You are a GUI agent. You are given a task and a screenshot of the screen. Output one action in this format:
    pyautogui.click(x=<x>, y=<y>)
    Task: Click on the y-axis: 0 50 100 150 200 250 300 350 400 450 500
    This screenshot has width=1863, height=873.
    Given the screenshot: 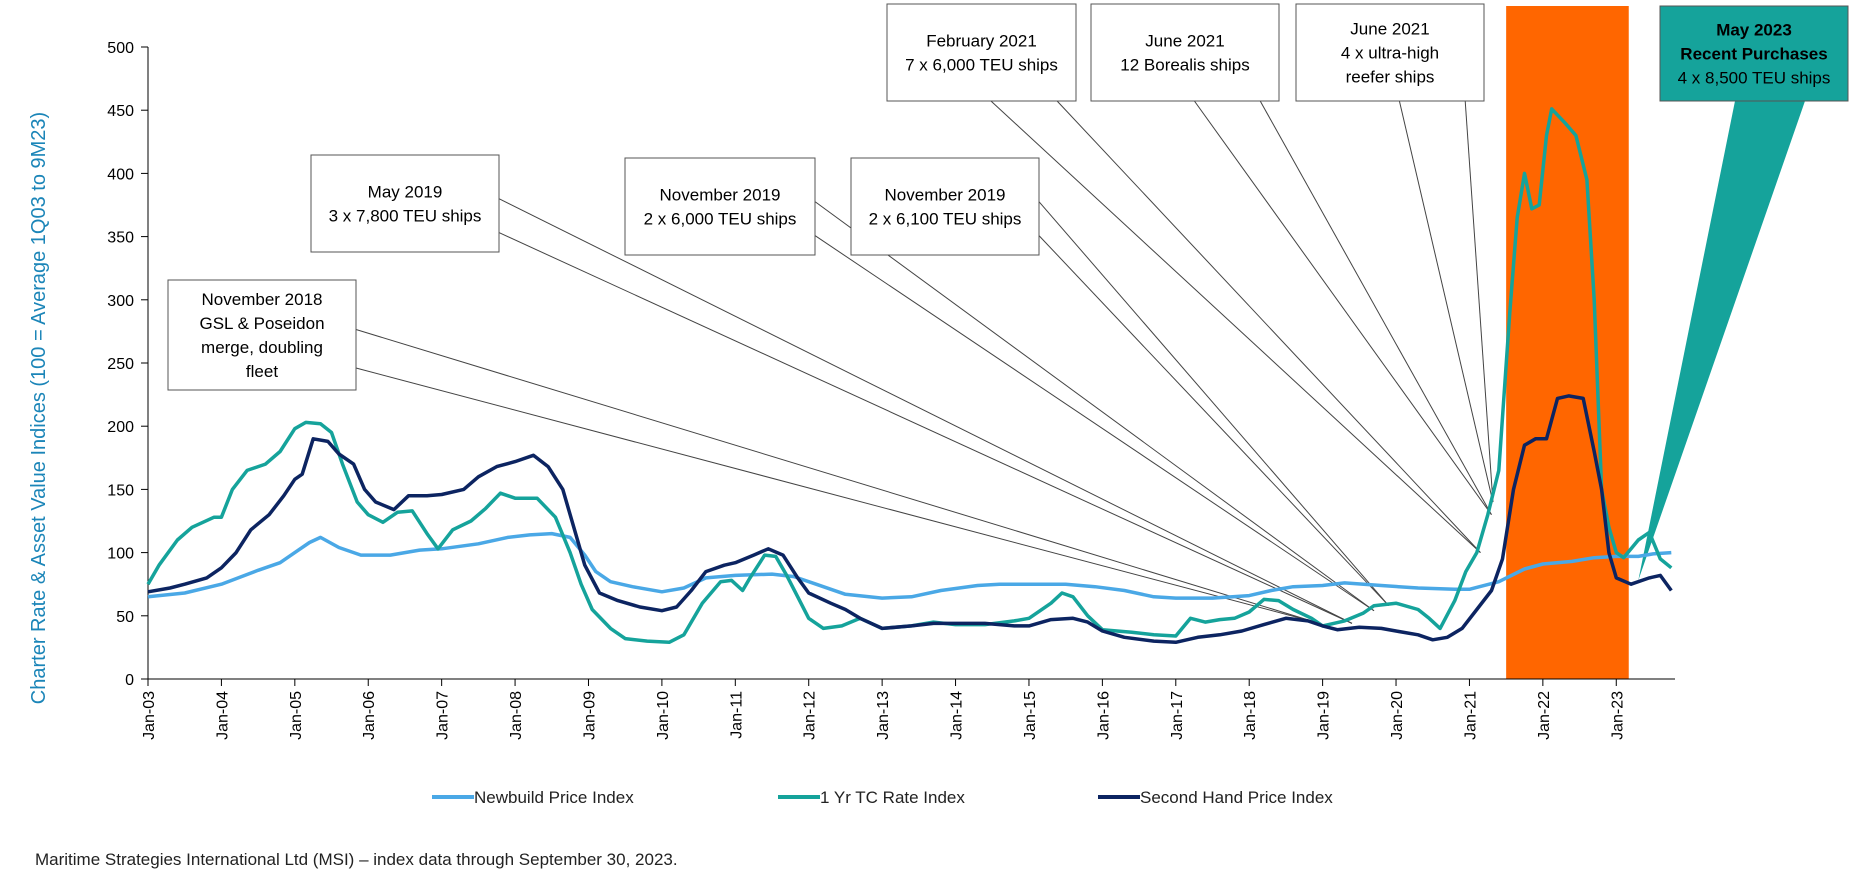 What is the action you would take?
    pyautogui.click(x=128, y=364)
    